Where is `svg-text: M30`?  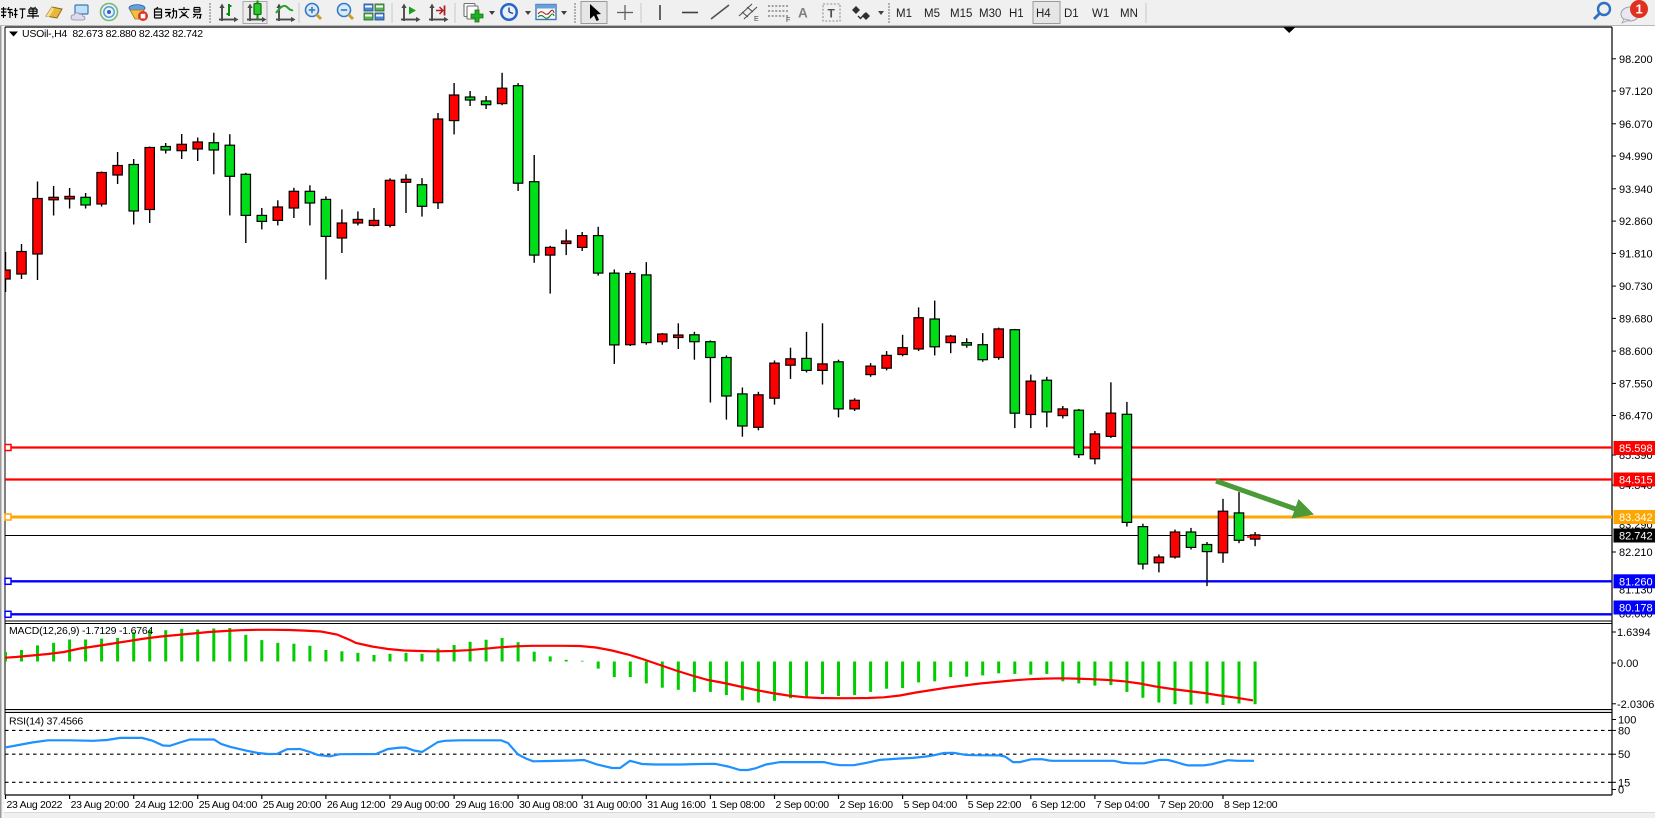
svg-text: M30 is located at coordinates (990, 14).